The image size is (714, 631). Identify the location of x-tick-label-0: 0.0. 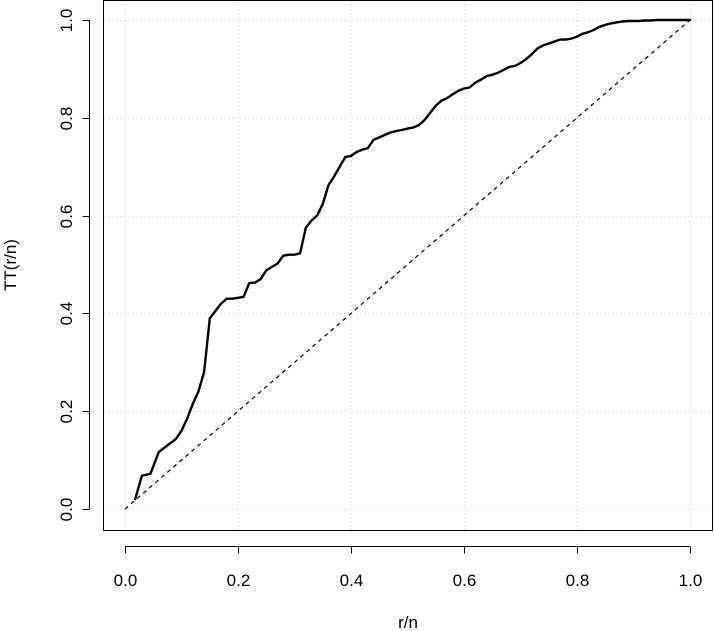
(126, 580).